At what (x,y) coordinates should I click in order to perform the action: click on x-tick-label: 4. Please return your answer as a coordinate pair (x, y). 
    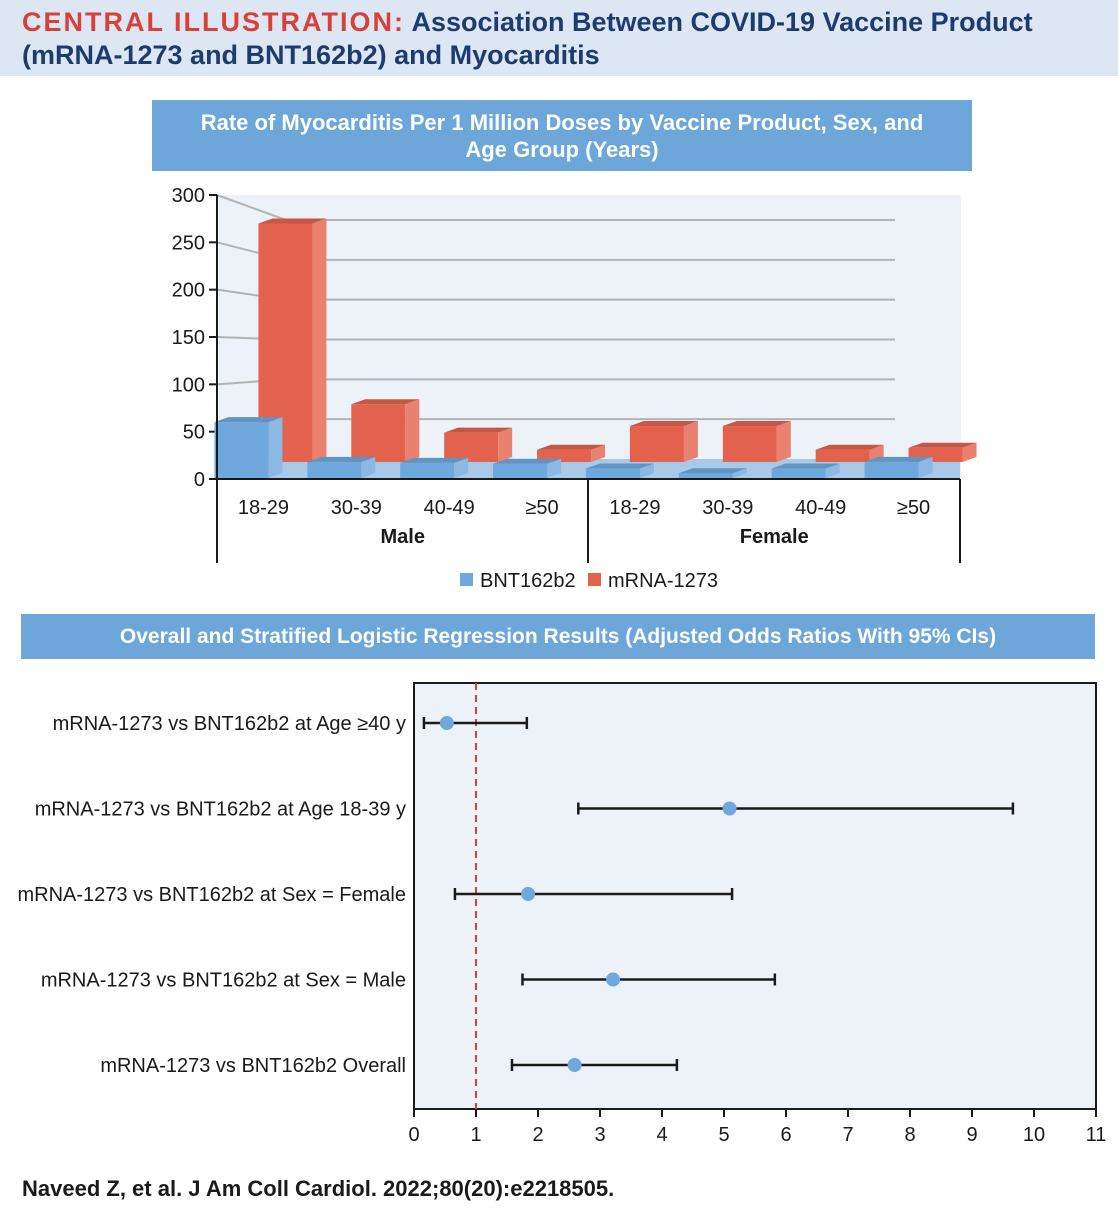
    Looking at the image, I should click on (661, 1135).